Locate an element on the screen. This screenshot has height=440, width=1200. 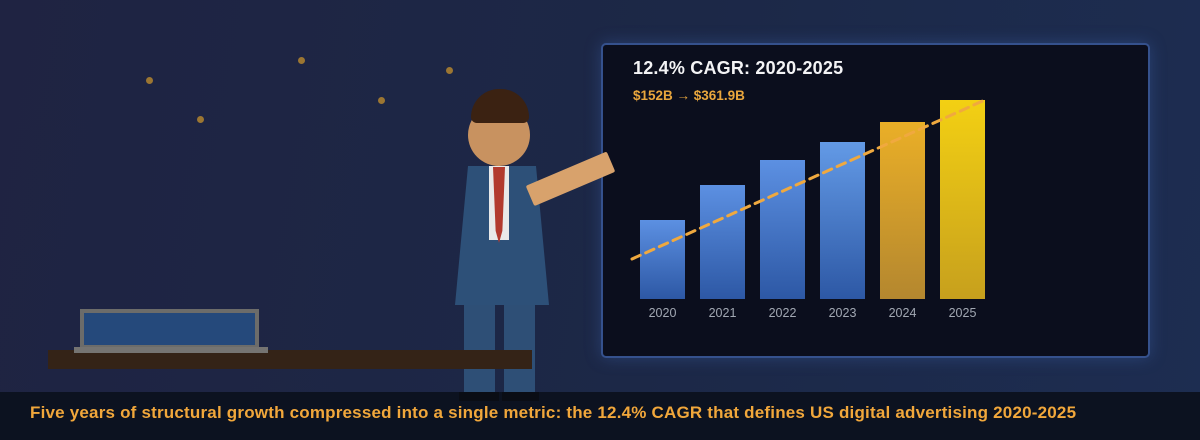
presenter-leg-right is located at coordinates (519, 346).